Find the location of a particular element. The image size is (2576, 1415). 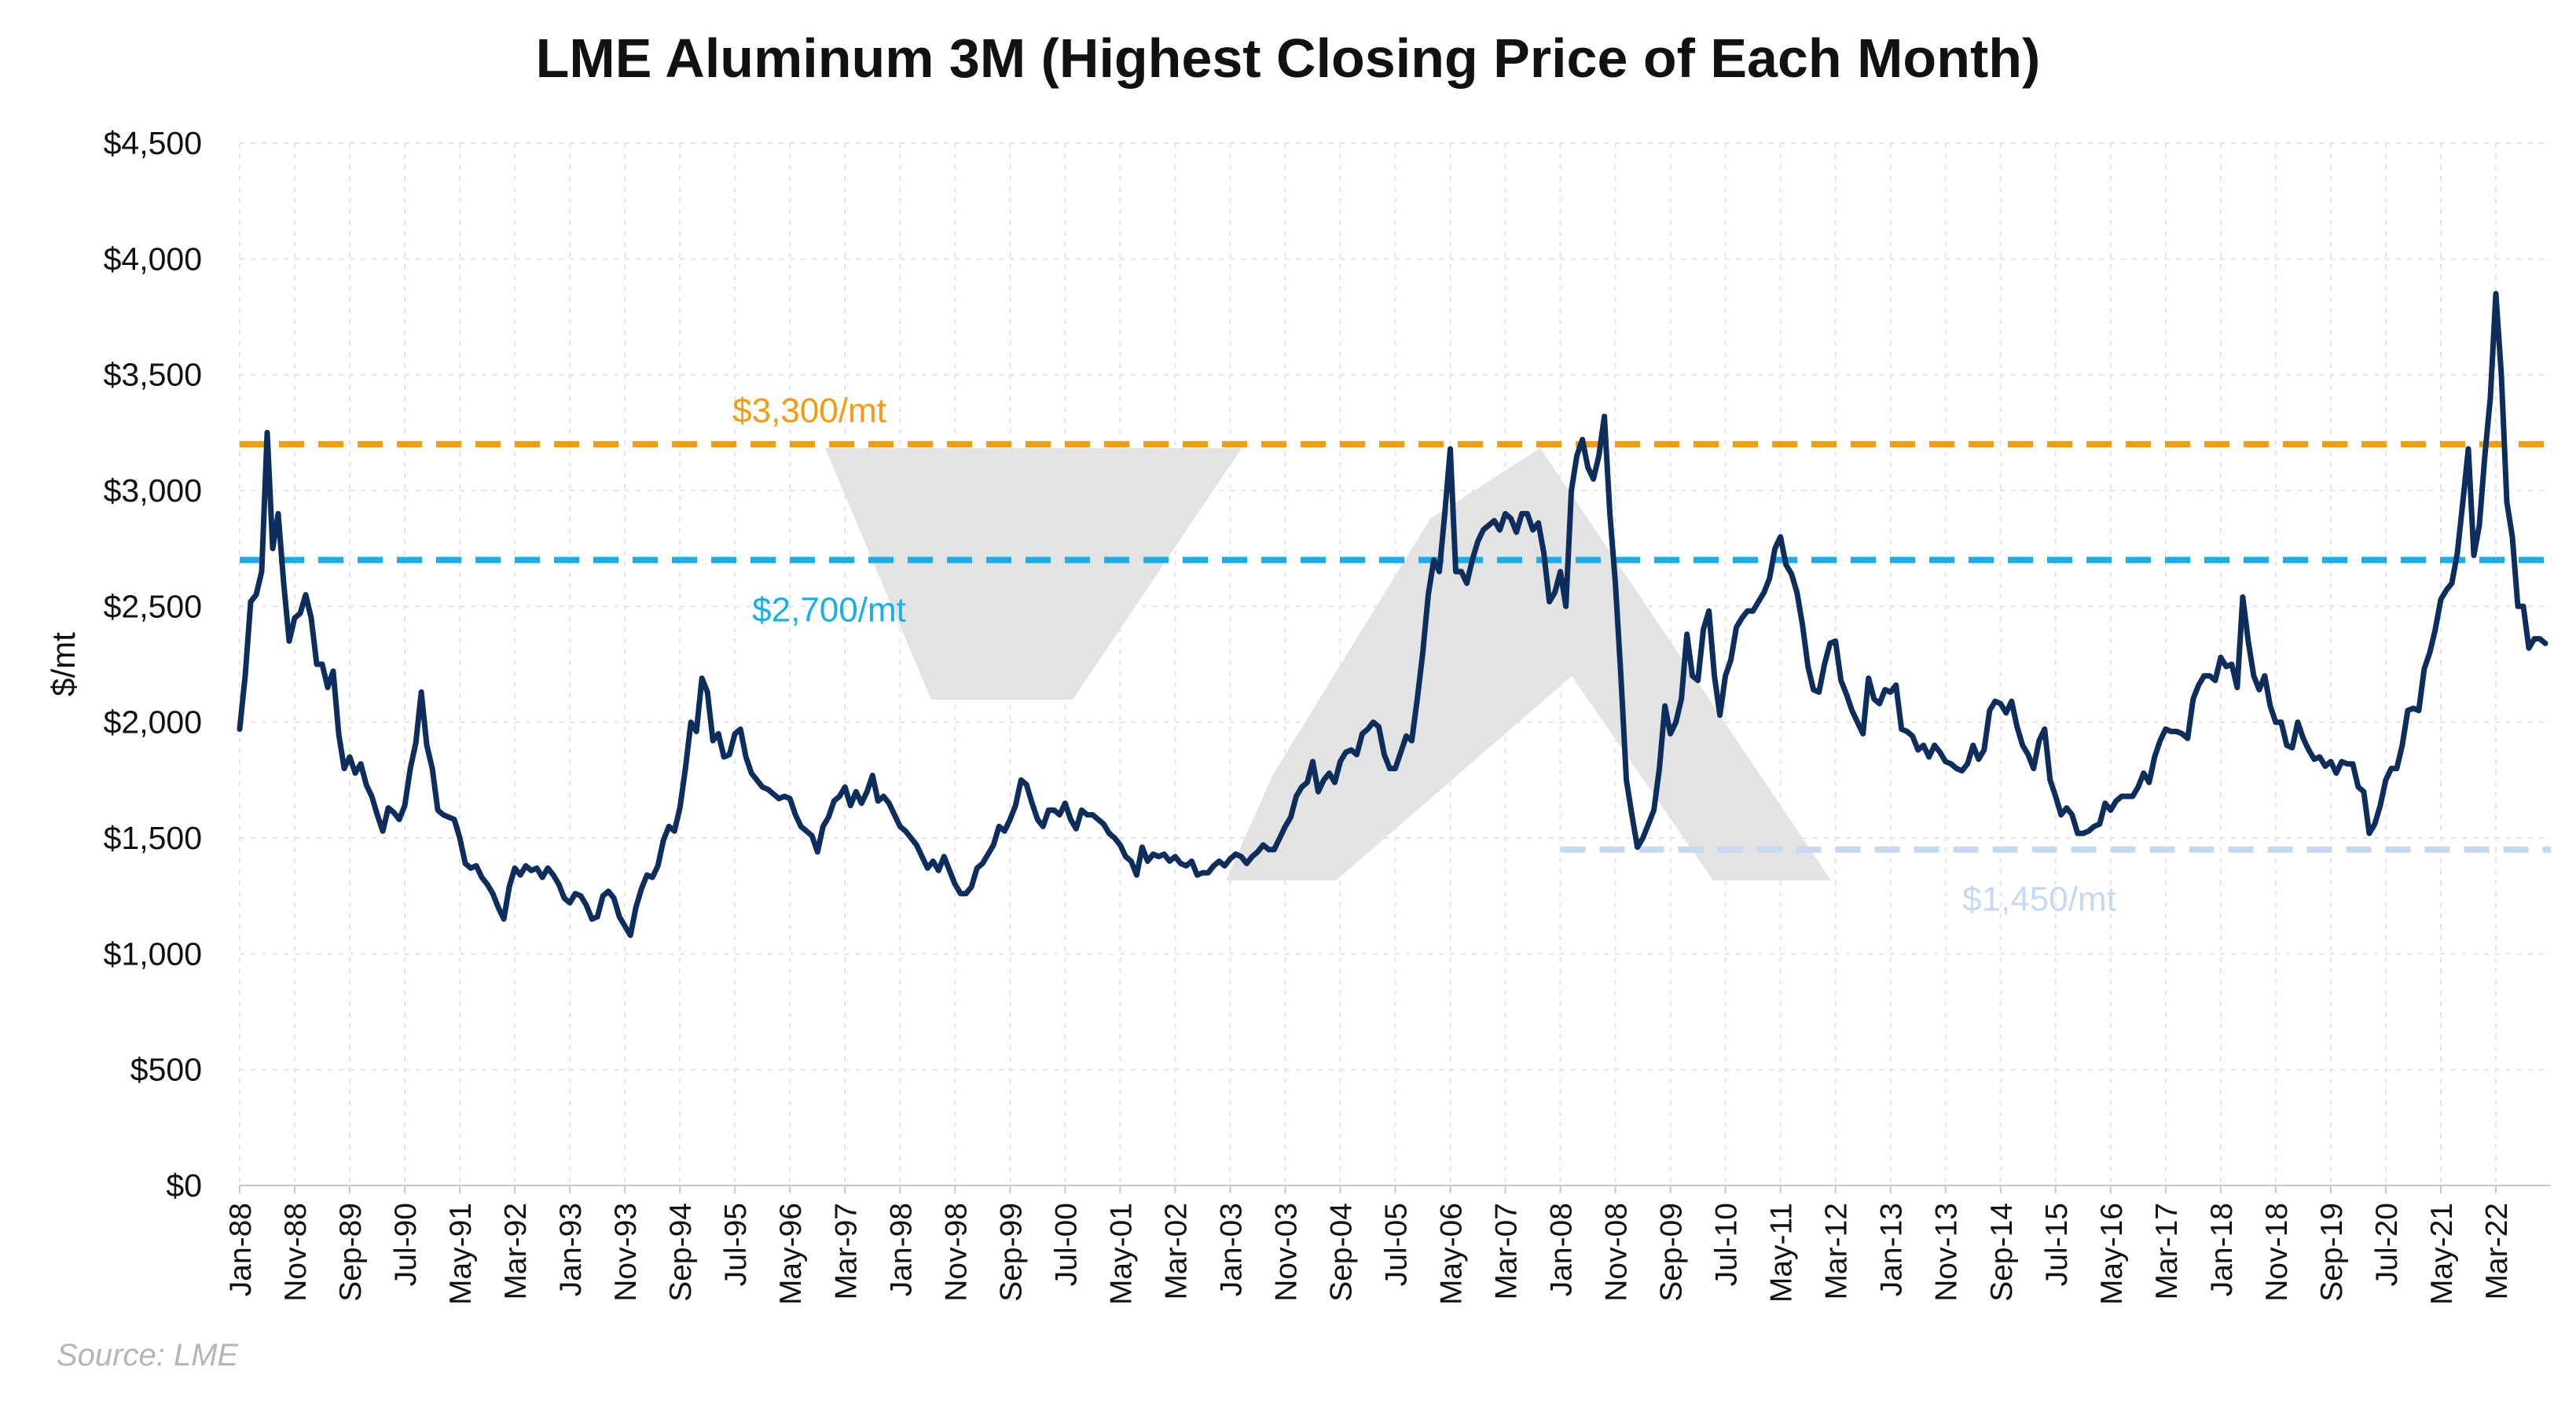

x-tick-label: Nov-03 is located at coordinates (1286, 1252).